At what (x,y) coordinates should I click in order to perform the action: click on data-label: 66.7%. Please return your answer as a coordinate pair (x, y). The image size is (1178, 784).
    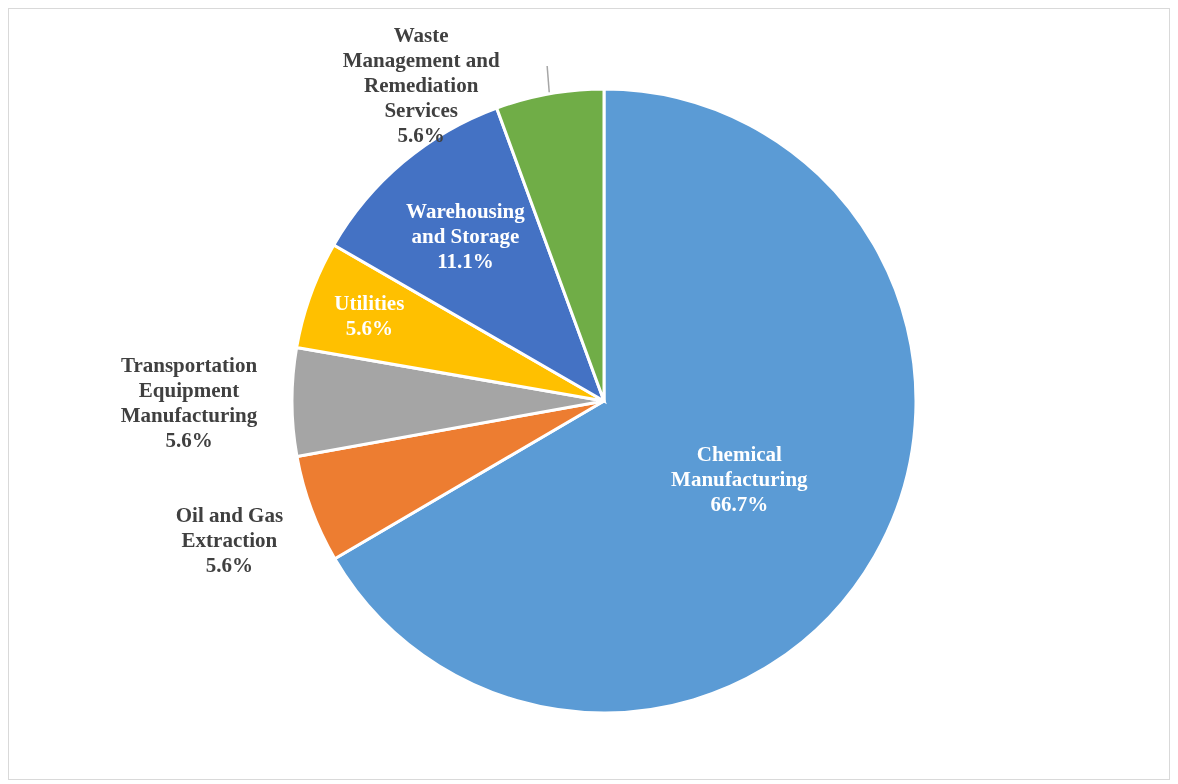
    Looking at the image, I should click on (739, 503).